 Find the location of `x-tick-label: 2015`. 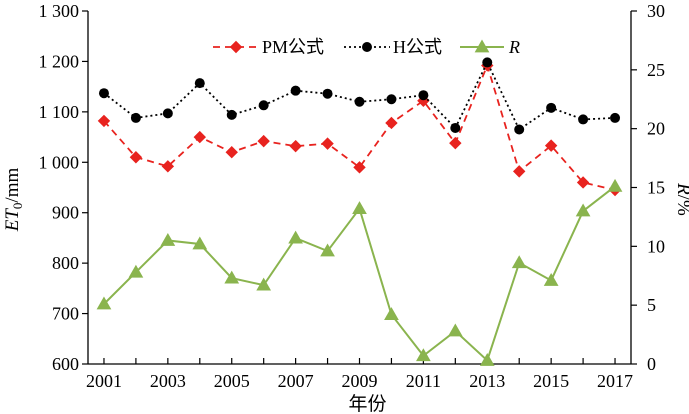

x-tick-label: 2015 is located at coordinates (551, 381).